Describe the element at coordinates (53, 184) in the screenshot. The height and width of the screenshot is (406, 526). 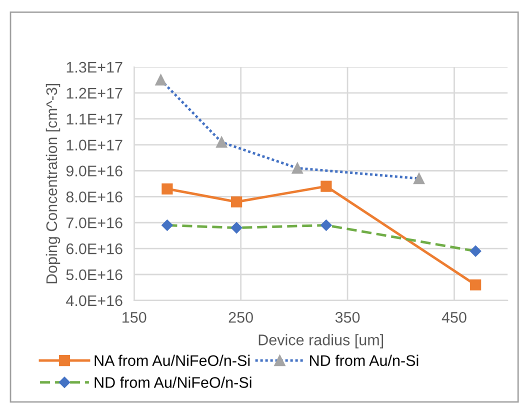
I see `y-axis-title: Doping Concentration [cm^-3]` at that location.